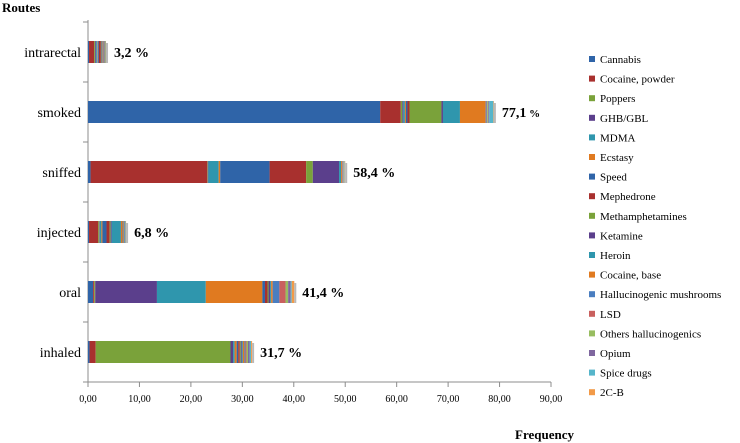  What do you see at coordinates (628, 197) in the screenshot?
I see `legend-label: Mephedrone` at bounding box center [628, 197].